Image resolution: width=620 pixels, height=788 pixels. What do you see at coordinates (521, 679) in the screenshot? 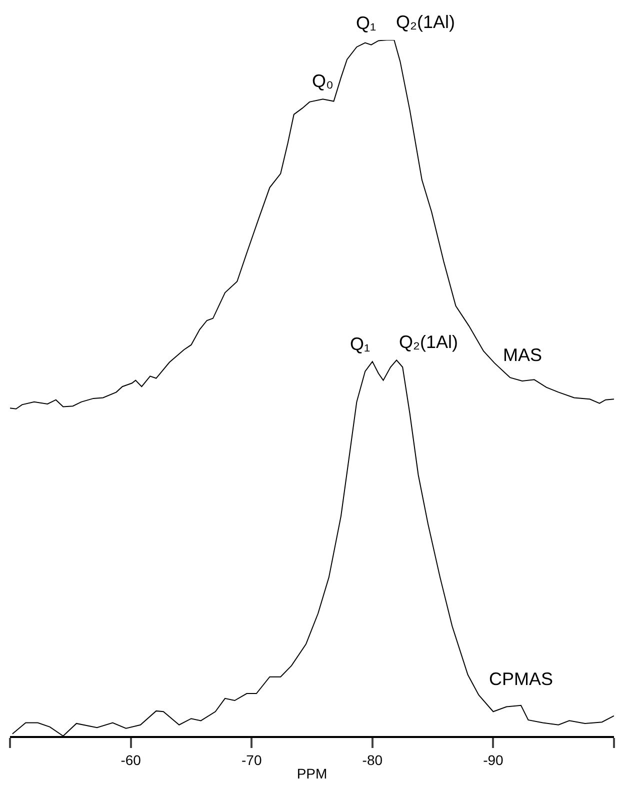
I see `series-label: CPMAS` at bounding box center [521, 679].